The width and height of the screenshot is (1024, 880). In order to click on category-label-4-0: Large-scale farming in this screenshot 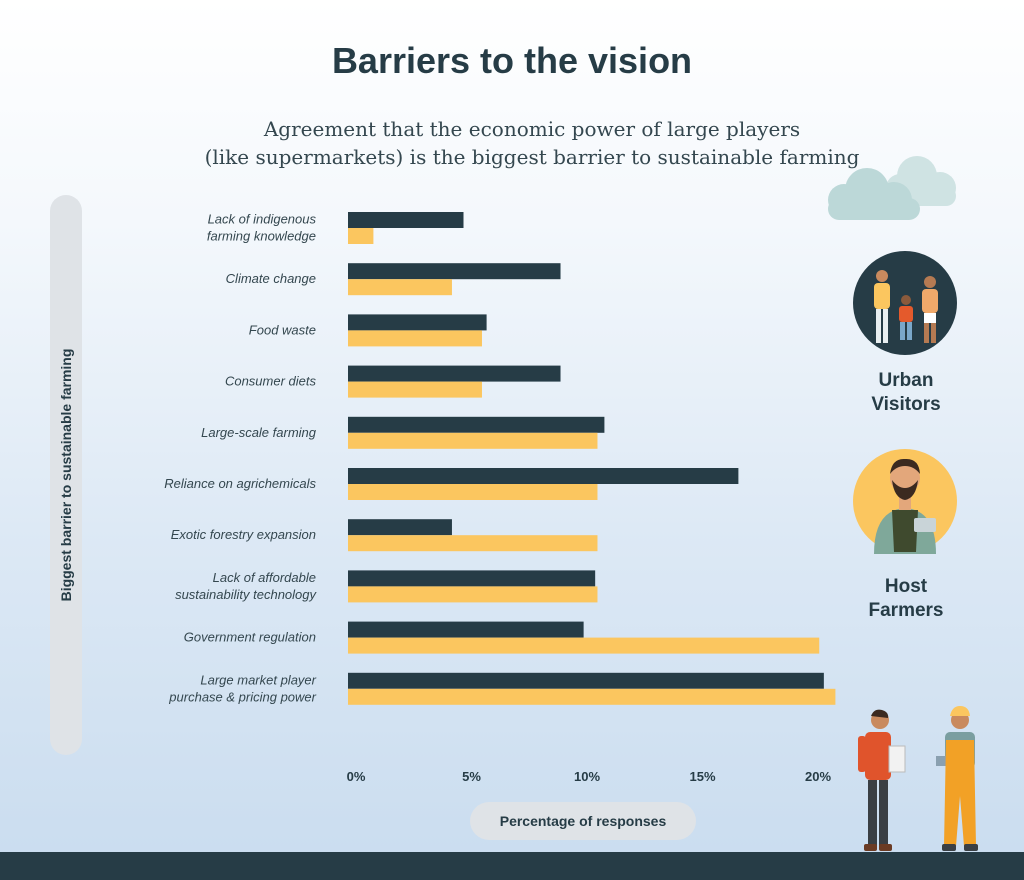, I will do `click(259, 432)`.